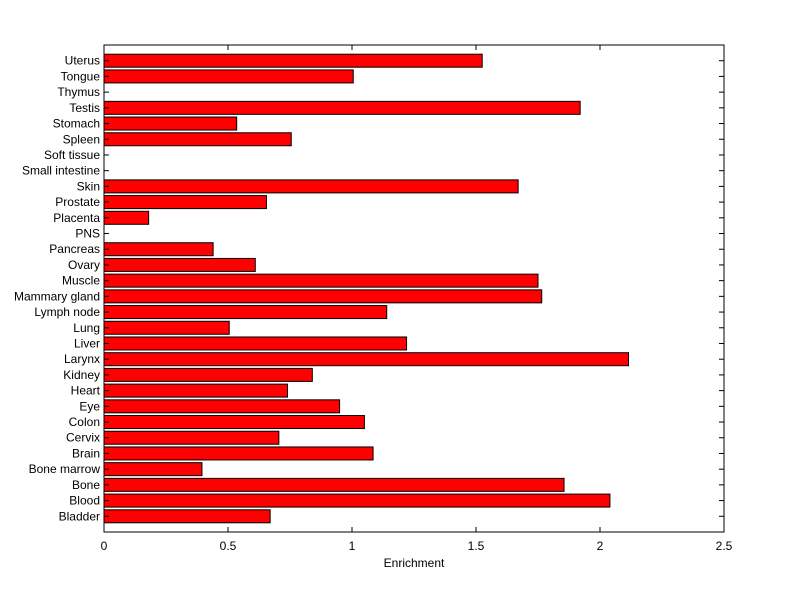  What do you see at coordinates (352, 546) in the screenshot?
I see `x-tick-label: 1` at bounding box center [352, 546].